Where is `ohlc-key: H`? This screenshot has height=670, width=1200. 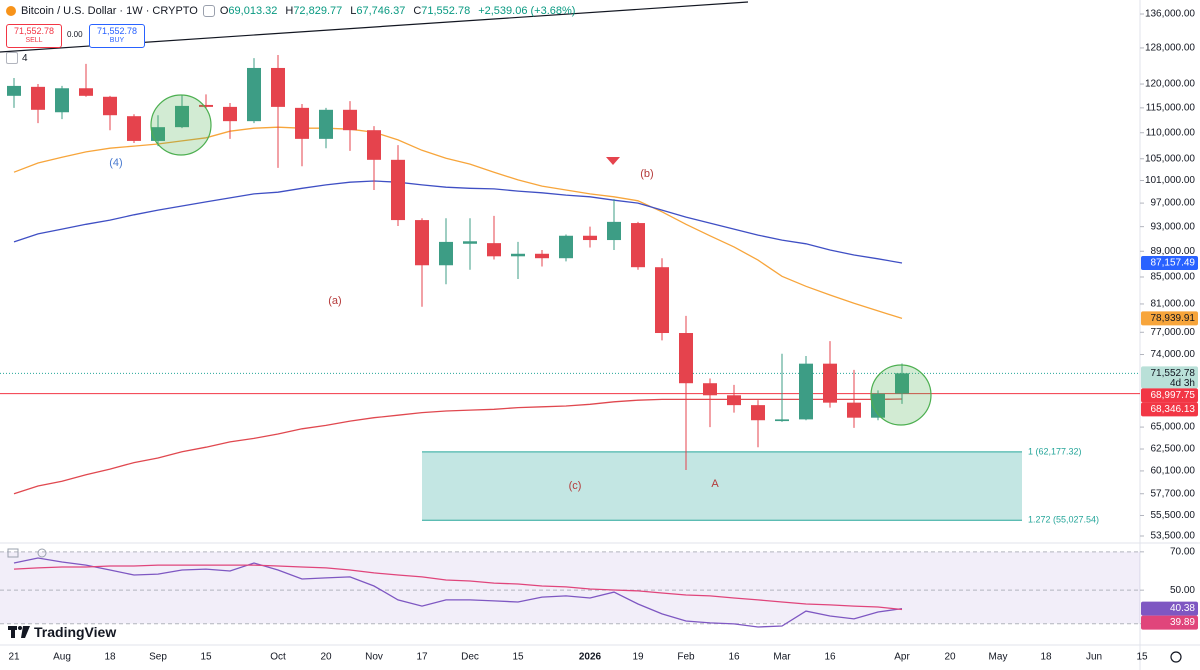 ohlc-key: H is located at coordinates (289, 11).